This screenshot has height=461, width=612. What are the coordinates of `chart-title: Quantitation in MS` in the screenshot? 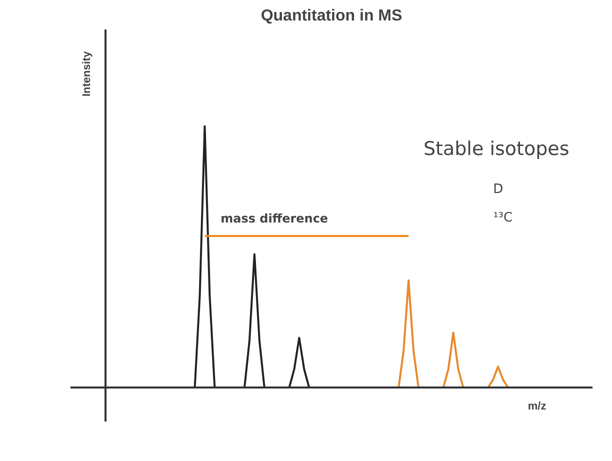 It's located at (331, 16).